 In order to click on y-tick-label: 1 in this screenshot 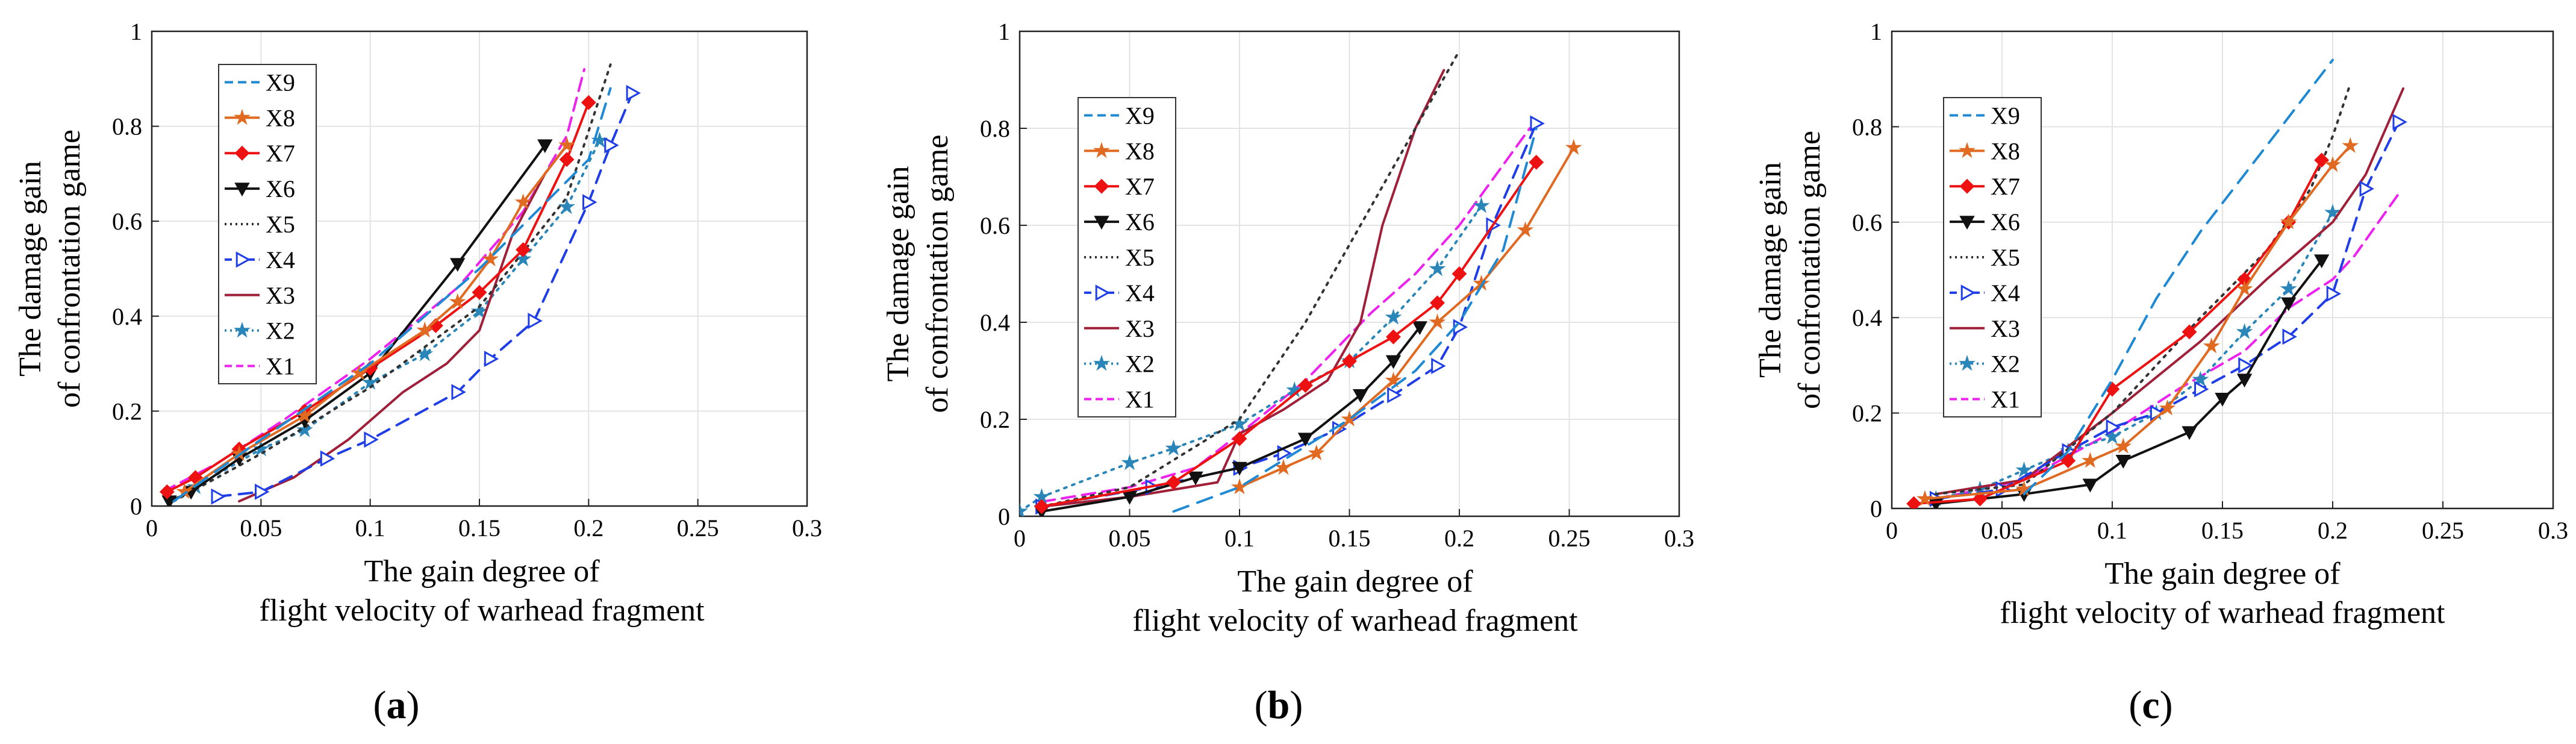, I will do `click(136, 32)`.